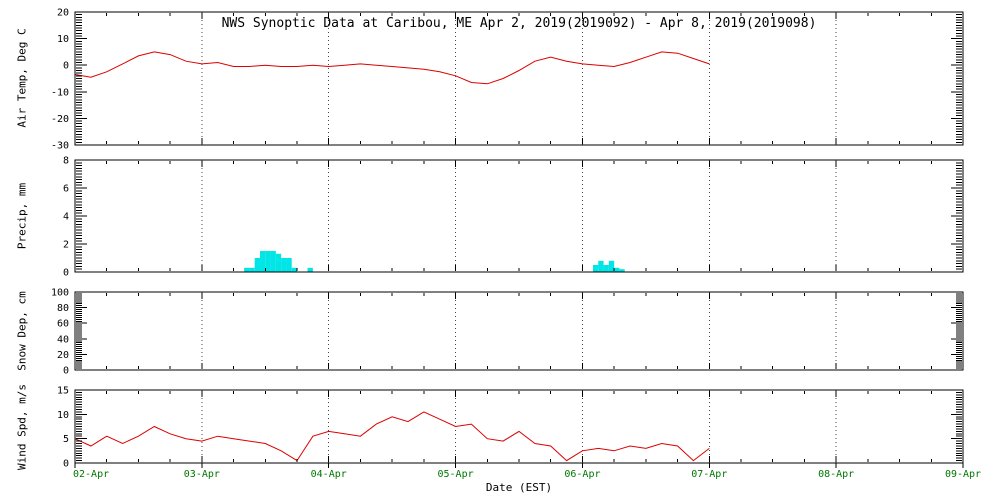 The height and width of the screenshot is (500, 1000). Describe the element at coordinates (66, 245) in the screenshot. I see `y-tick-label: 2` at that location.